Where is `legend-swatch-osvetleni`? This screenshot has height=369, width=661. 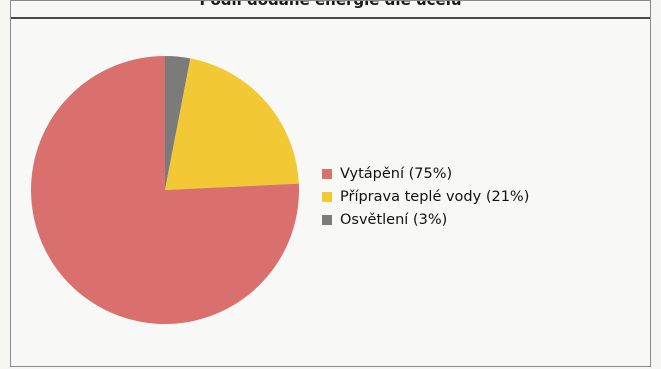
legend-swatch-osvetleni is located at coordinates (327, 219).